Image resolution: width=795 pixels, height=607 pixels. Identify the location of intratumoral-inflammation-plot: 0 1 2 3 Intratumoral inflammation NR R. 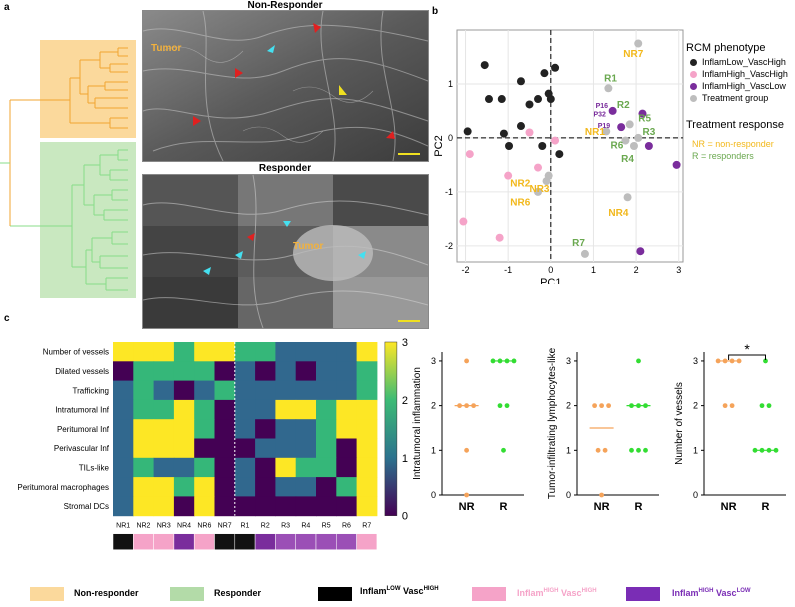
(468, 432).